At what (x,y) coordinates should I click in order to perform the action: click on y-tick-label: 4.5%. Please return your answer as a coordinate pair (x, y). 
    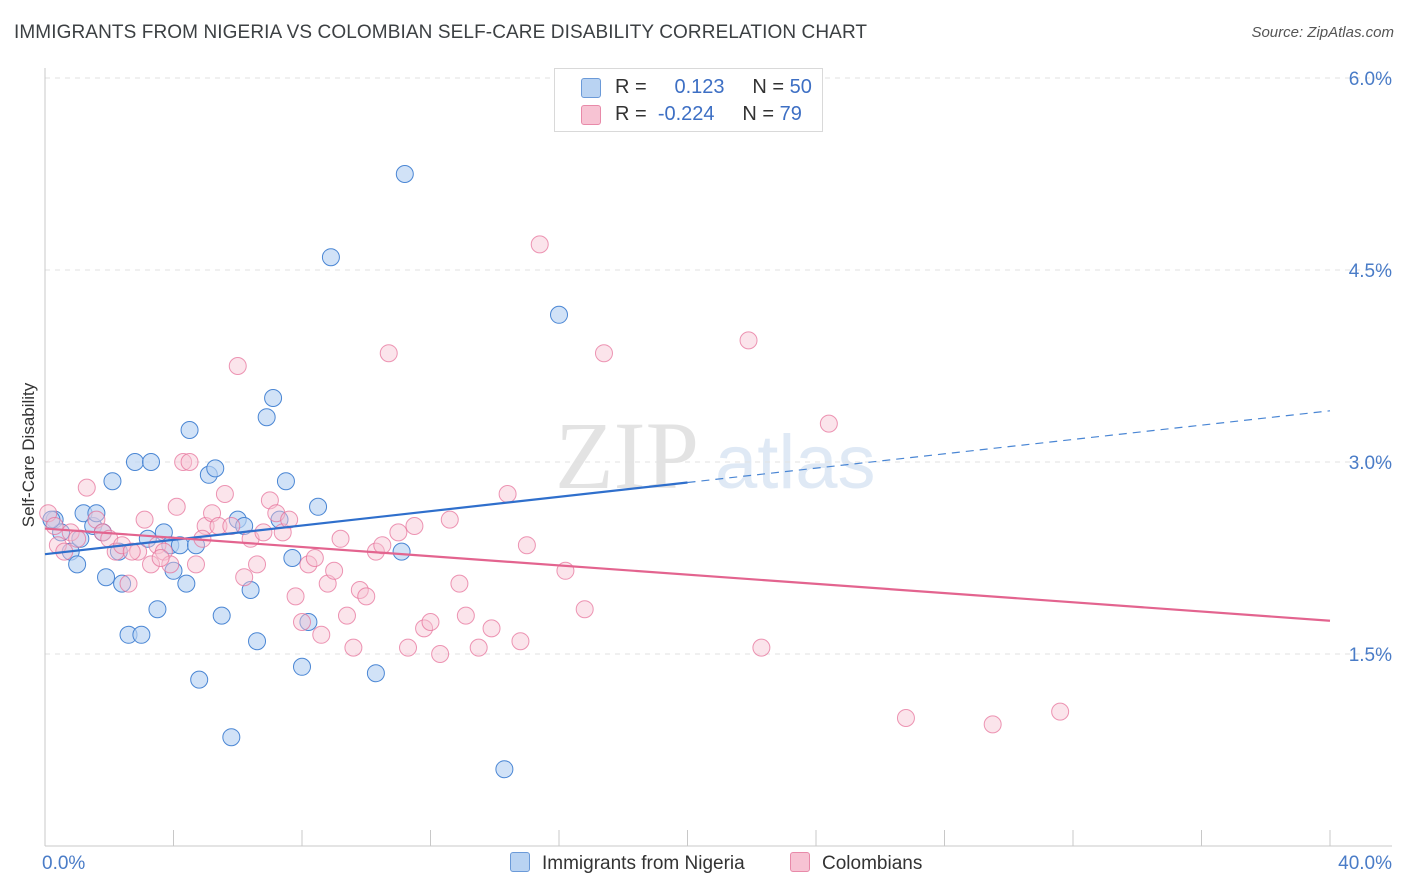
    Looking at the image, I should click on (1370, 271).